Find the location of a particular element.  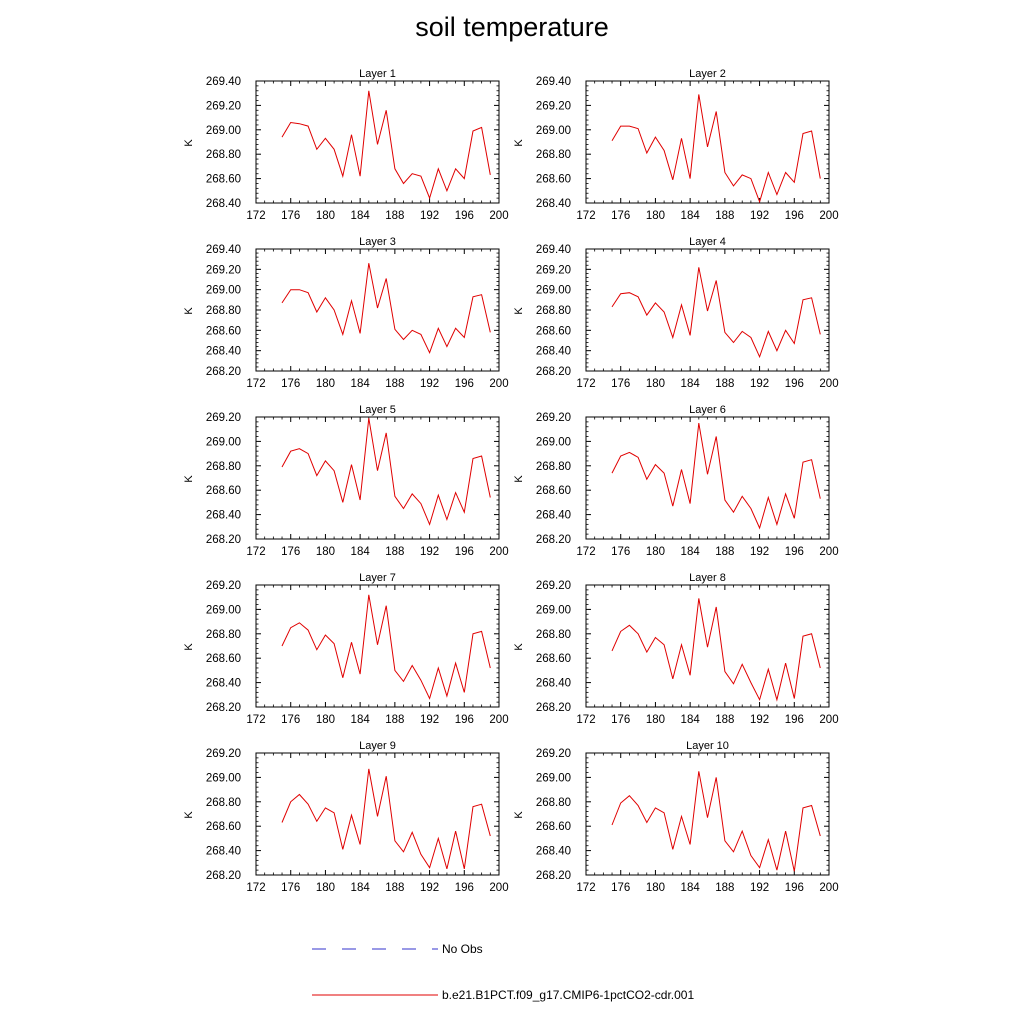

panel-title: Layer 6 is located at coordinates (707, 410).